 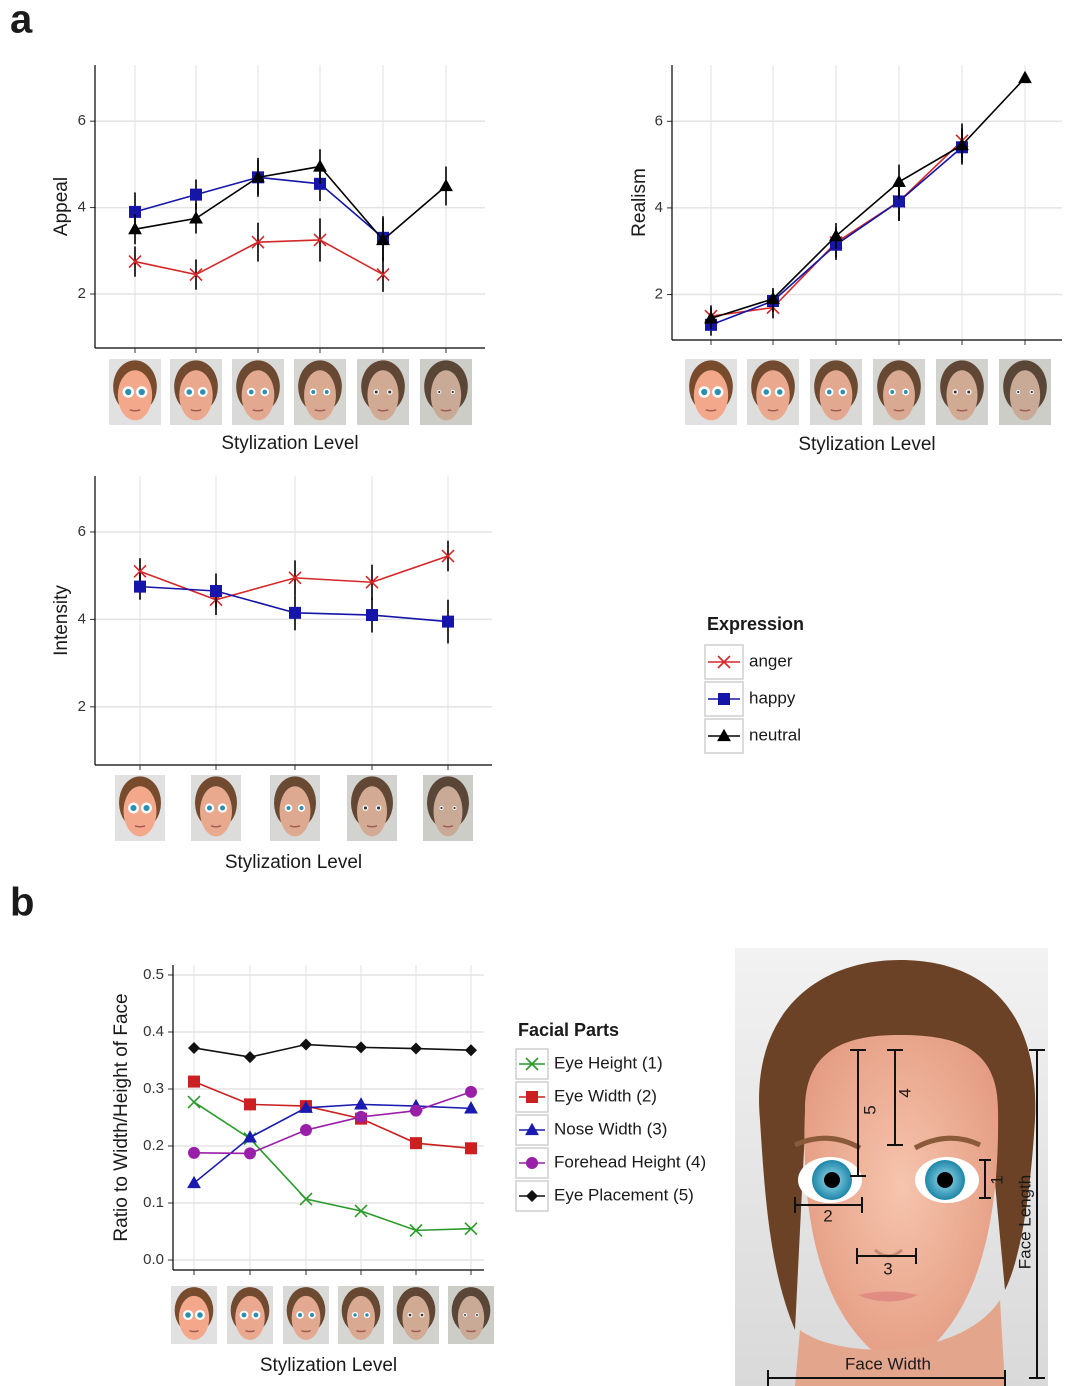 I want to click on legend-label: Forehead Height (4), so click(x=630, y=1161).